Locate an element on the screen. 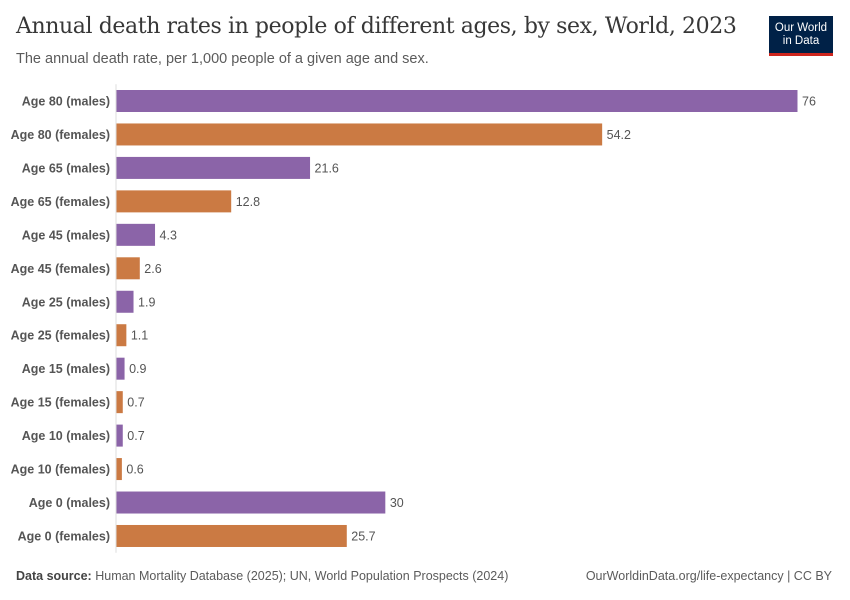 This screenshot has width=850, height=600. category-label: Age 65 (males) is located at coordinates (66, 168).